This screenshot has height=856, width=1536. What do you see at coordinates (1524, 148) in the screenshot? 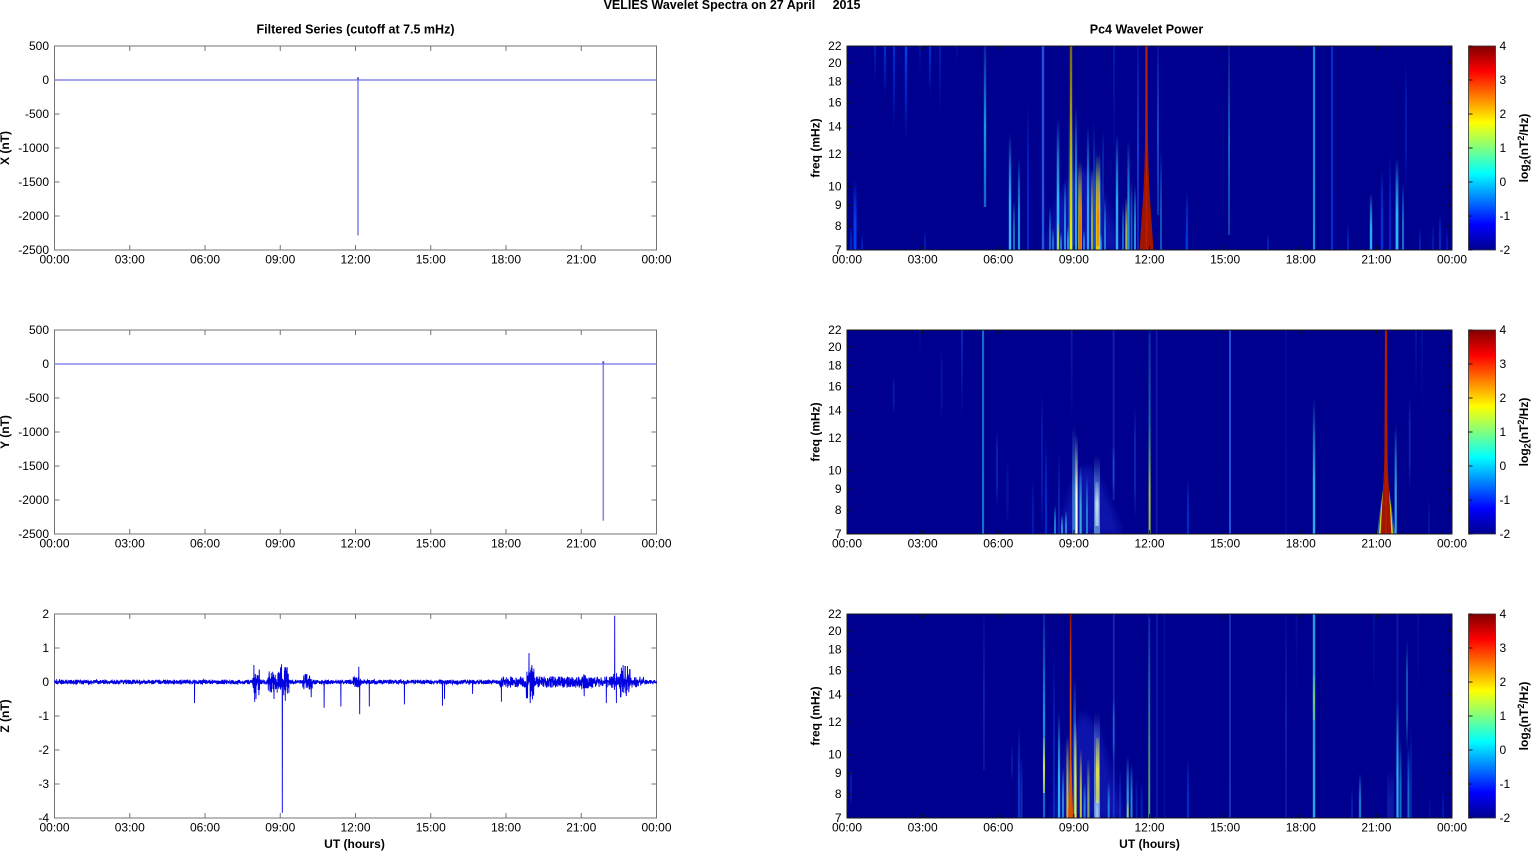
I see `svg-text: log2(nT2/Hz)` at bounding box center [1524, 148].